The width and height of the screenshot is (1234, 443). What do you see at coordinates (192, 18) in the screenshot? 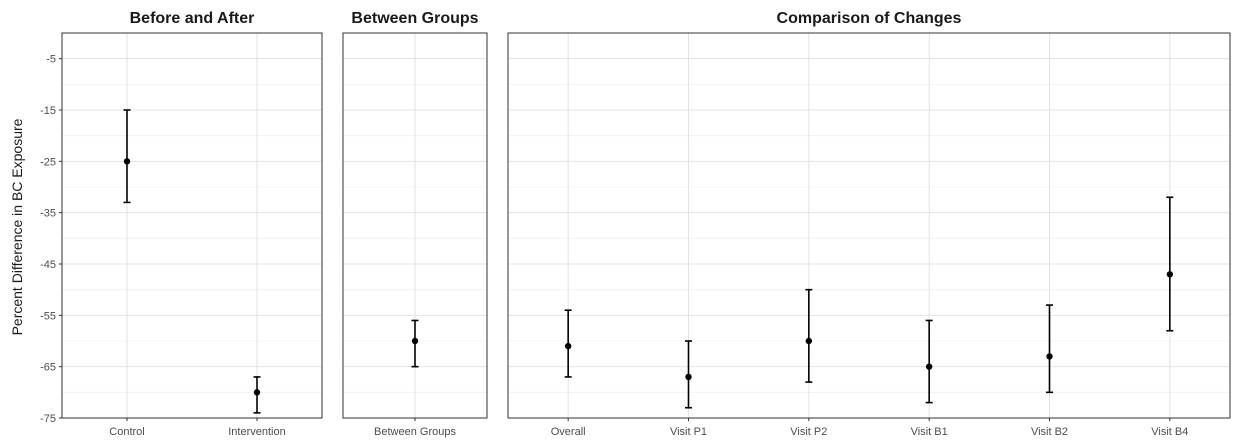
I see `panel-title: Before and After` at bounding box center [192, 18].